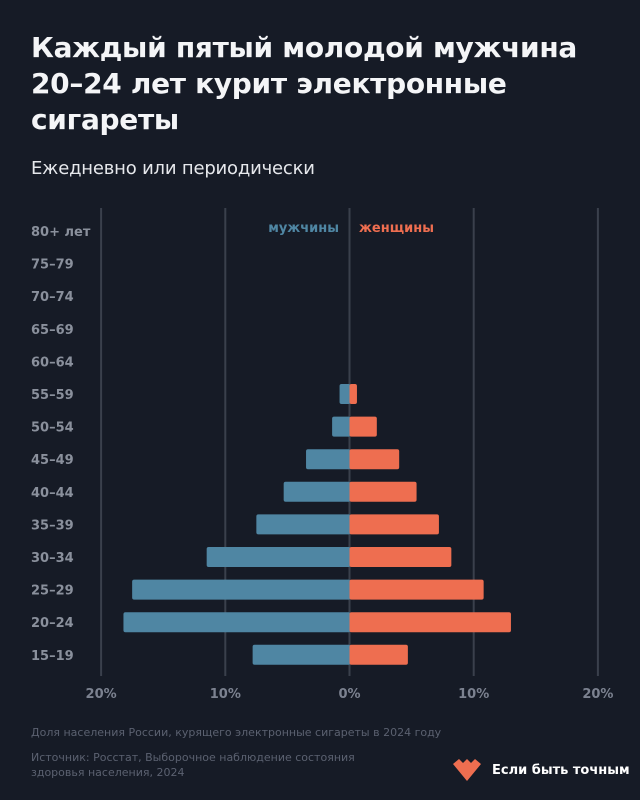  I want to click on age-group-label: 20–24, so click(52, 623).